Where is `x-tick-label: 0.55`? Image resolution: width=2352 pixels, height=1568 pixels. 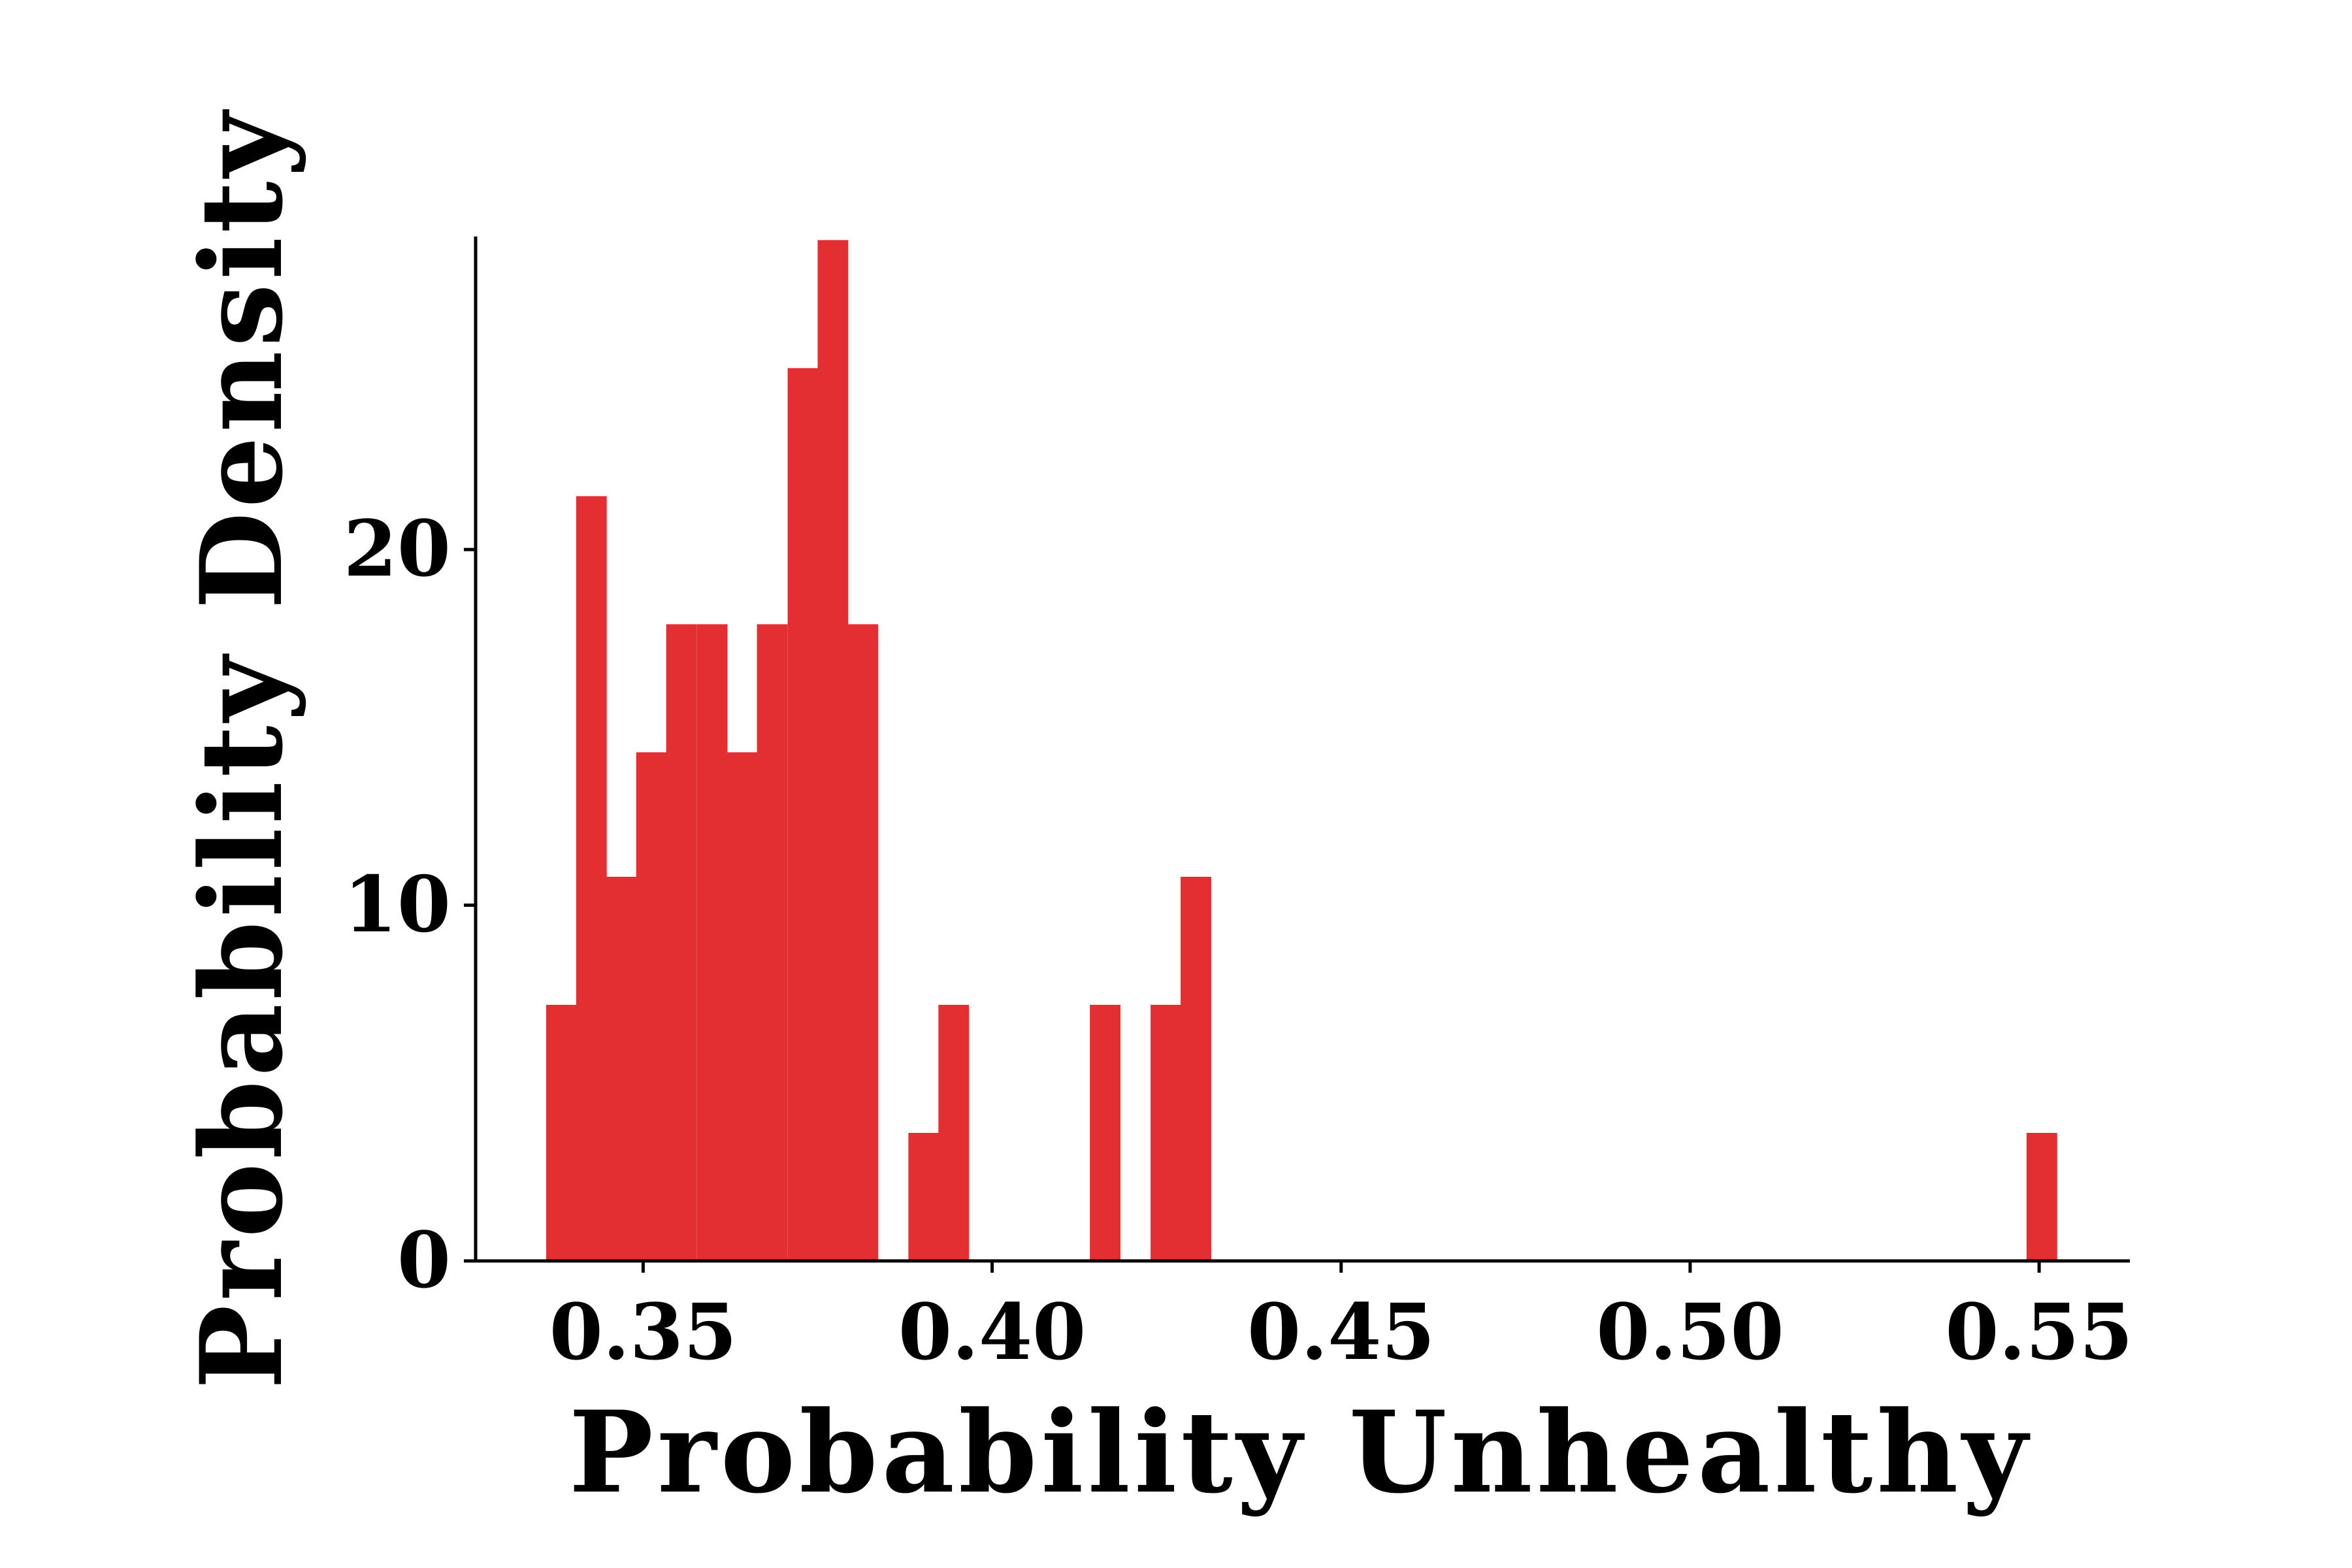
x-tick-label: 0.55 is located at coordinates (2038, 1331).